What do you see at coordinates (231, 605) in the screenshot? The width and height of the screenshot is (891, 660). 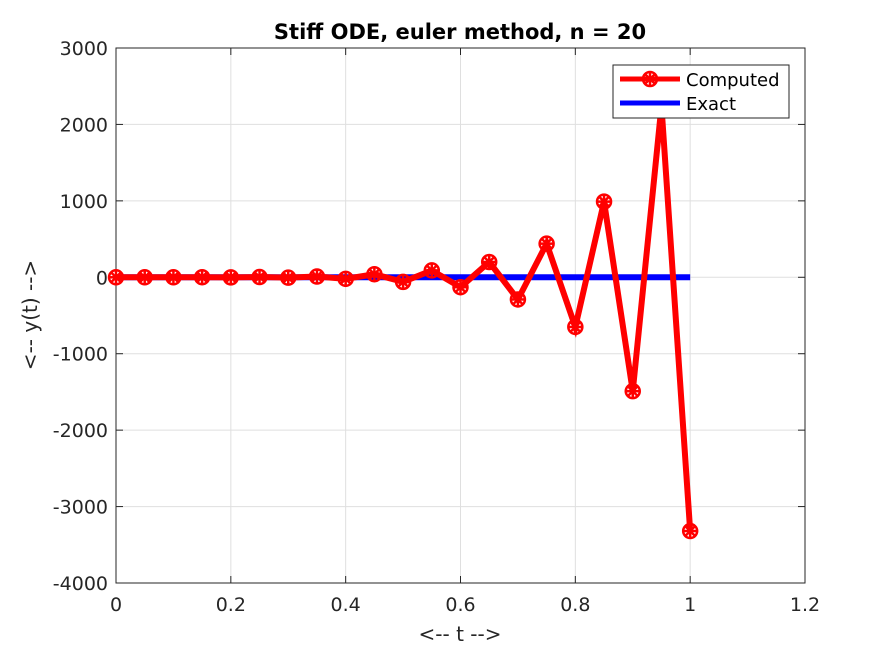 I see `x-tick-label: 0.2` at bounding box center [231, 605].